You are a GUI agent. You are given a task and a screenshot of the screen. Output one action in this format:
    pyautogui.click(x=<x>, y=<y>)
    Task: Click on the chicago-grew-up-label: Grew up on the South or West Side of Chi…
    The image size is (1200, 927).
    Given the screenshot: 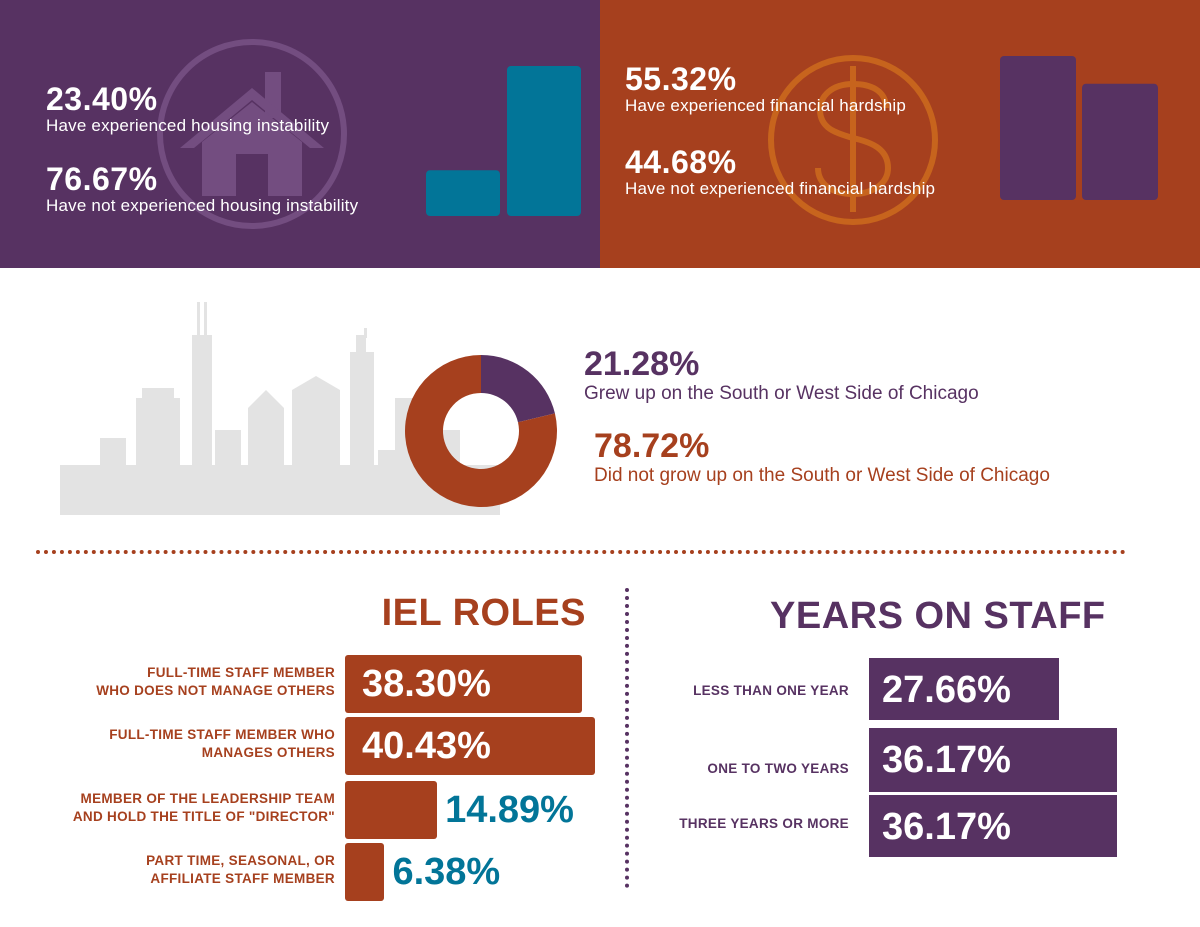 What is the action you would take?
    pyautogui.click(x=781, y=393)
    